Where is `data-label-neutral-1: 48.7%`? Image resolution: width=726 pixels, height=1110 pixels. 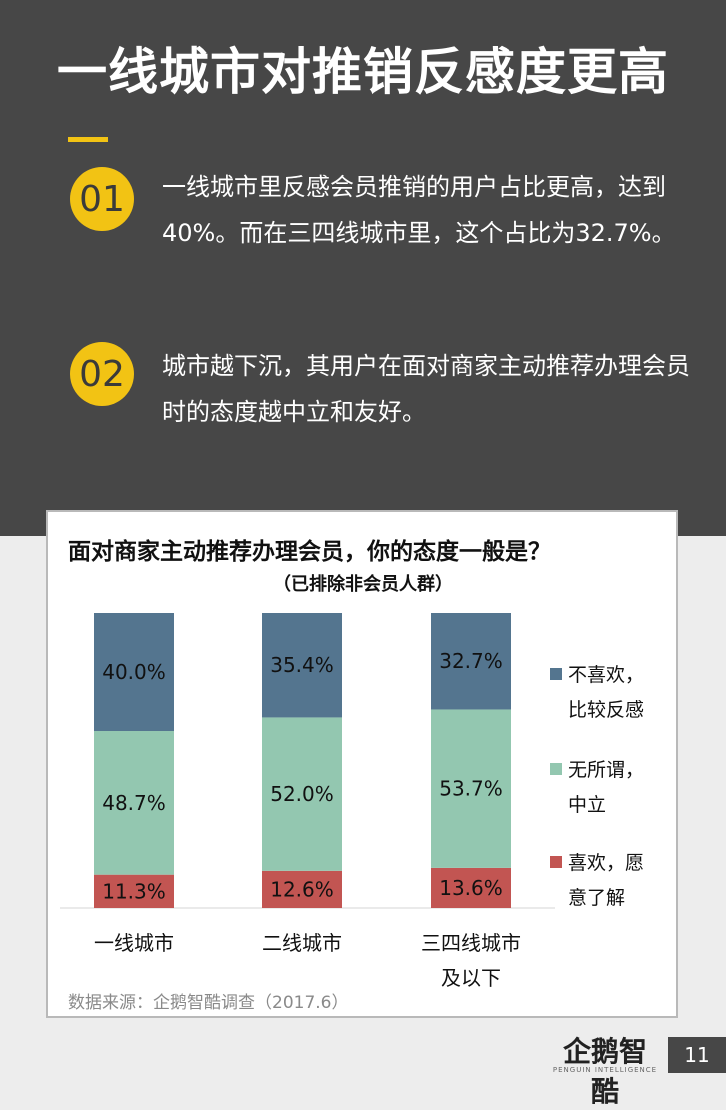
data-label-neutral-1: 48.7% is located at coordinates (134, 803).